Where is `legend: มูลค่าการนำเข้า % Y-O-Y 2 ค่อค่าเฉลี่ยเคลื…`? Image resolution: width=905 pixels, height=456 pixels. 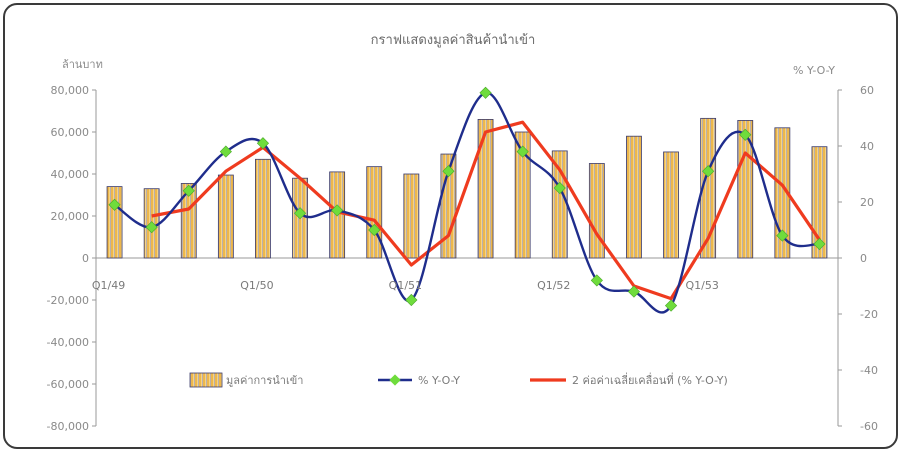
legend: มูลค่าการนำเข้า % Y-O-Y 2 ค่อค่าเฉลี่ยเคลื… is located at coordinates (458, 380).